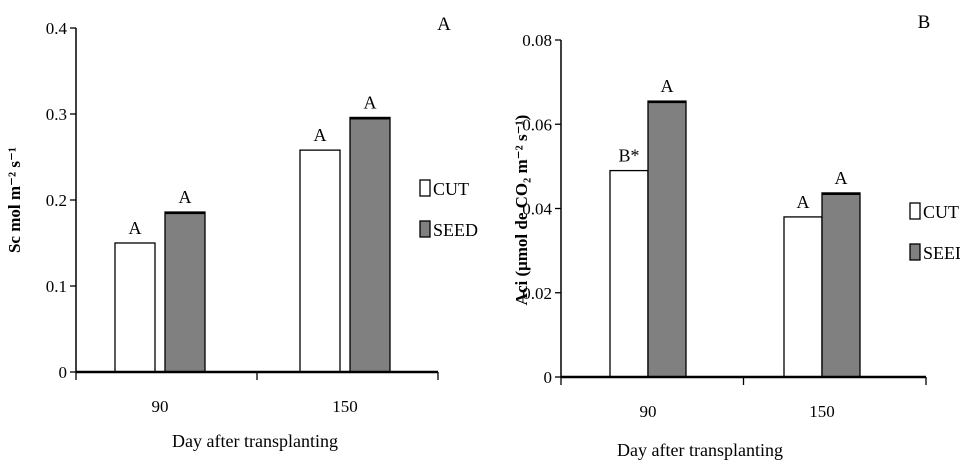 The height and width of the screenshot is (465, 960). What do you see at coordinates (537, 293) in the screenshot?
I see `y-tick-label: 0.02` at bounding box center [537, 293].